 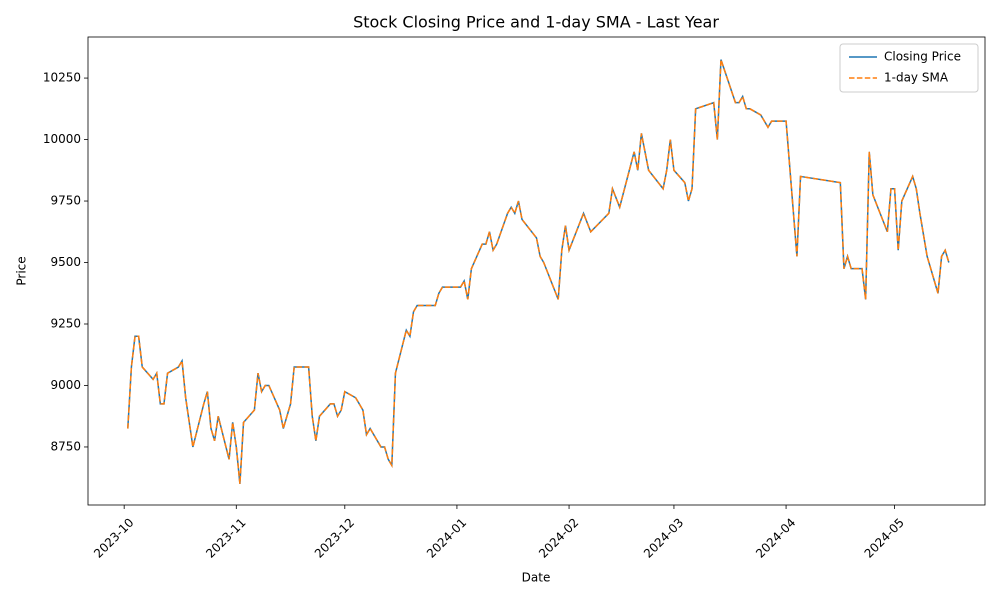 I want to click on legend: Closing Price 1-day SMA, so click(x=909, y=68).